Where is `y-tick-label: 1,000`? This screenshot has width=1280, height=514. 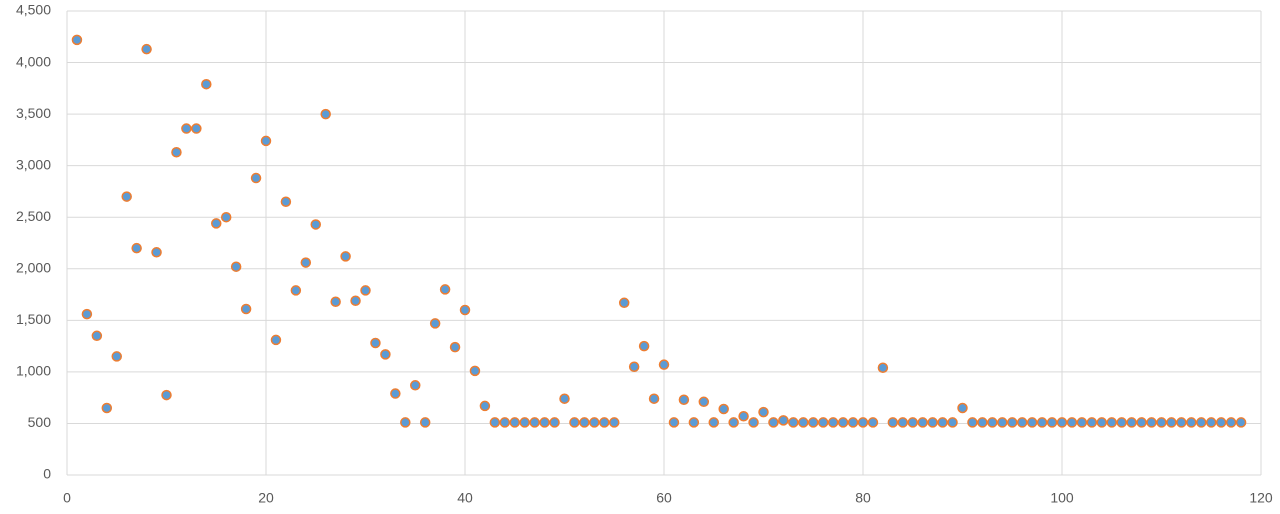 y-tick-label: 1,000 is located at coordinates (33, 371).